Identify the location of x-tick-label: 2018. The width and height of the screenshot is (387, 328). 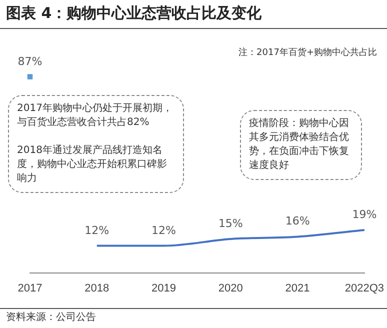
(97, 288).